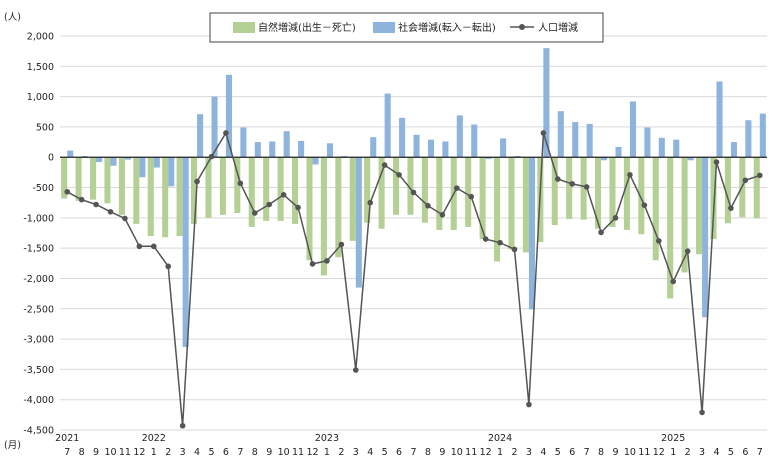  Describe the element at coordinates (522, 27) in the screenshot. I see `legend-marker-total` at that location.